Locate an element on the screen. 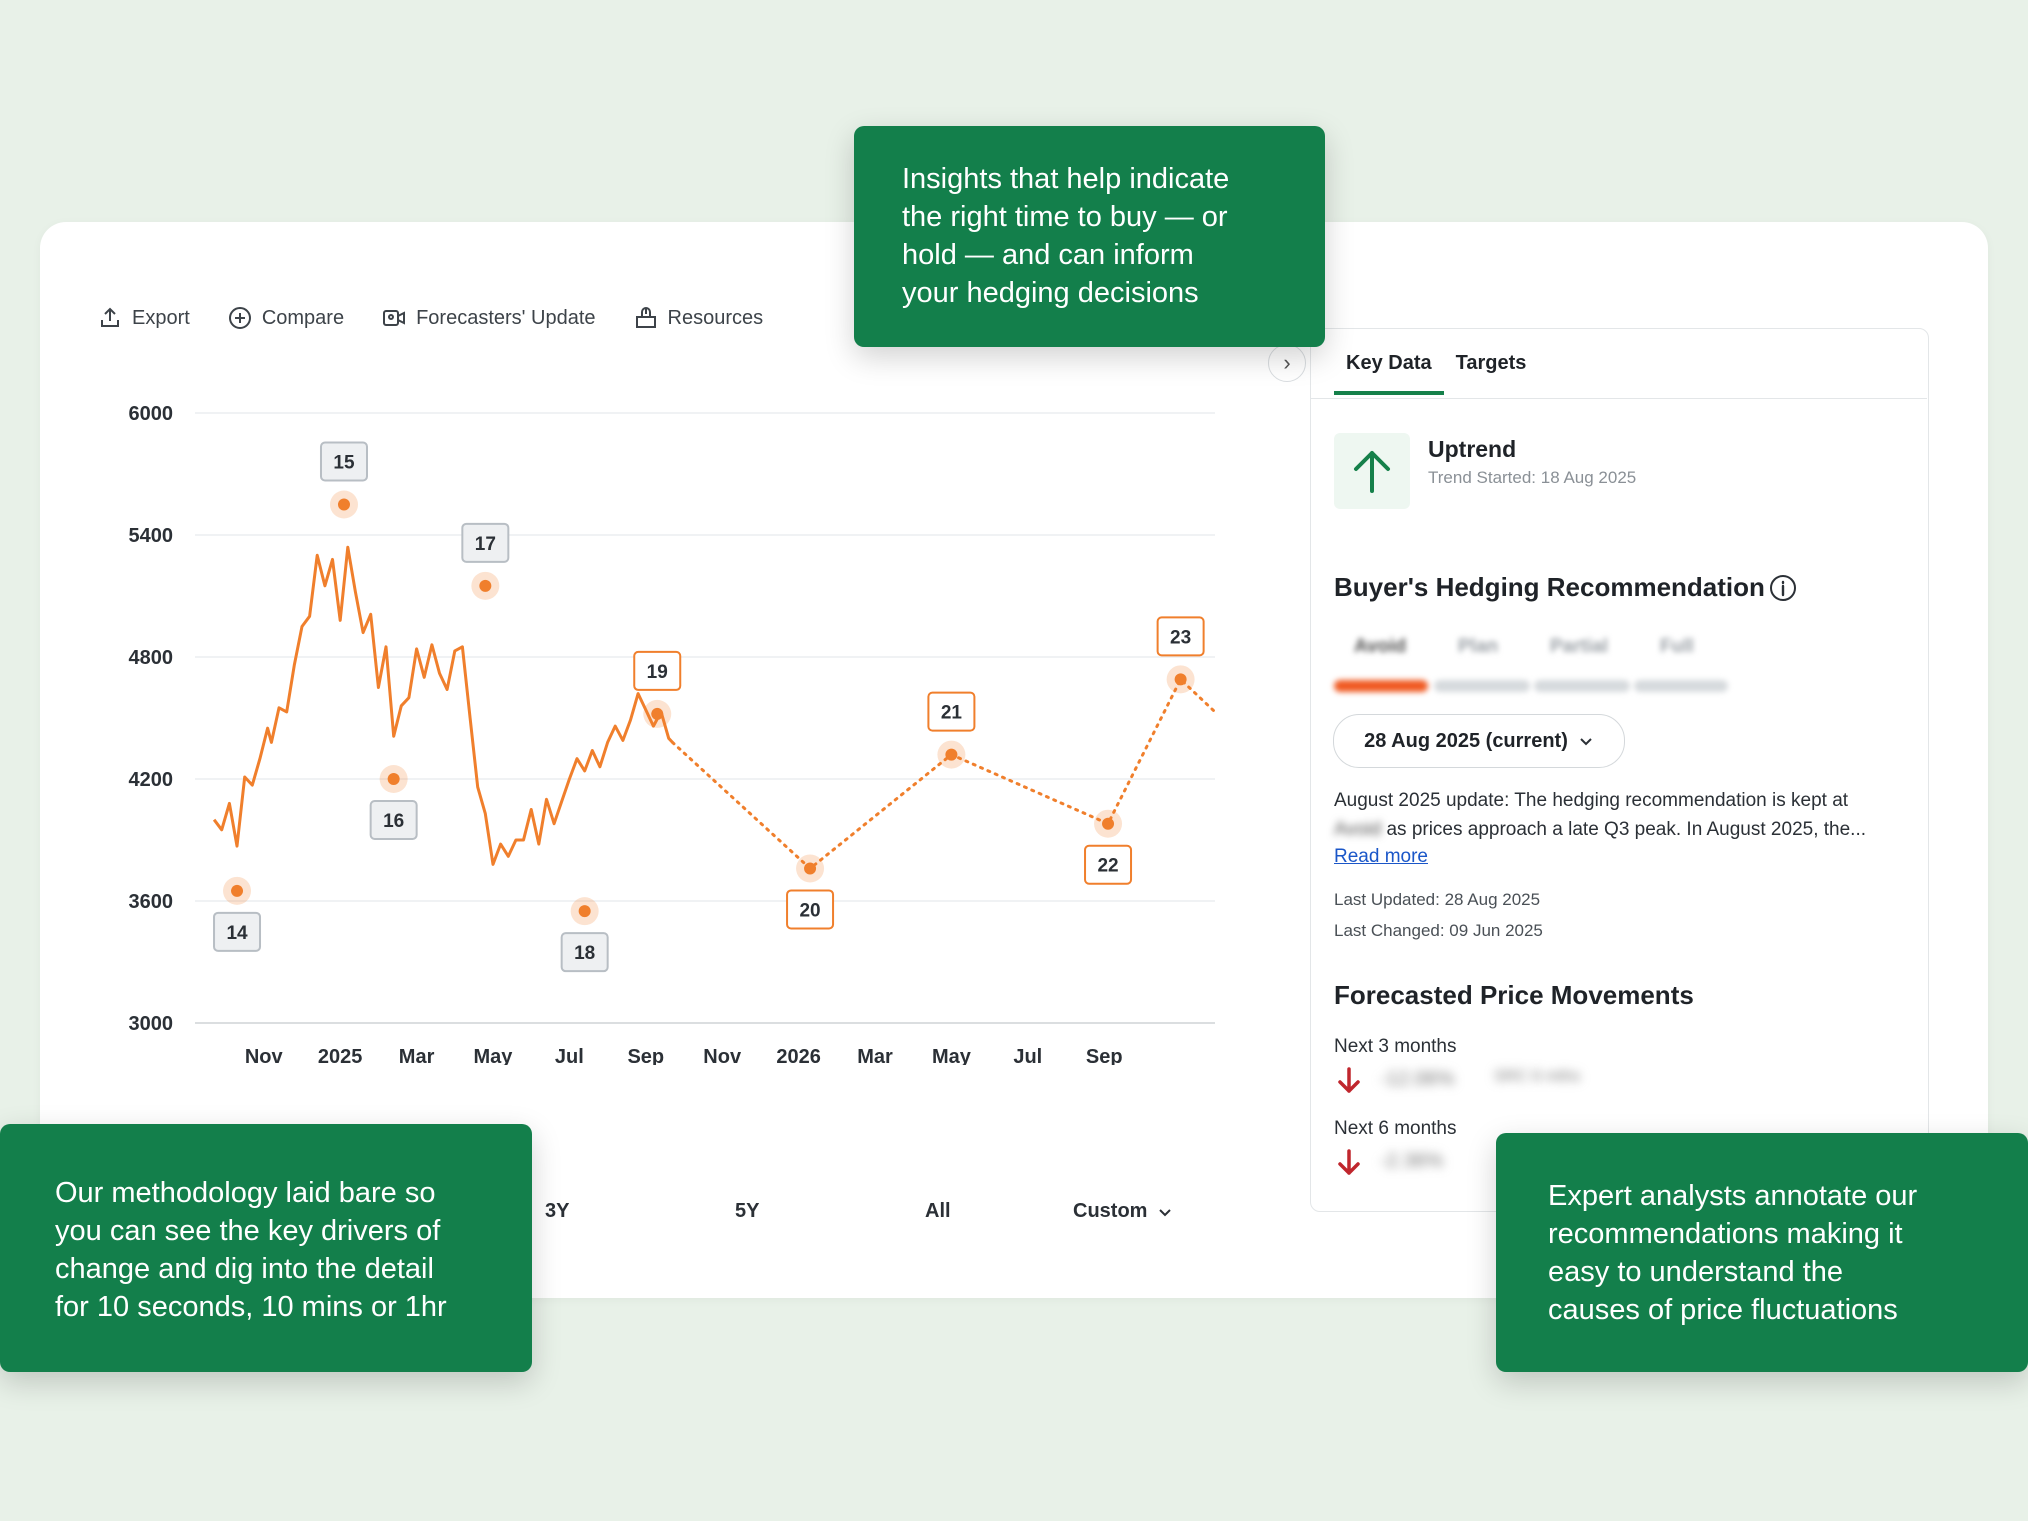 This screenshot has width=2028, height=1521. forecasters-update-button: Forecasters' Update is located at coordinates (489, 318).